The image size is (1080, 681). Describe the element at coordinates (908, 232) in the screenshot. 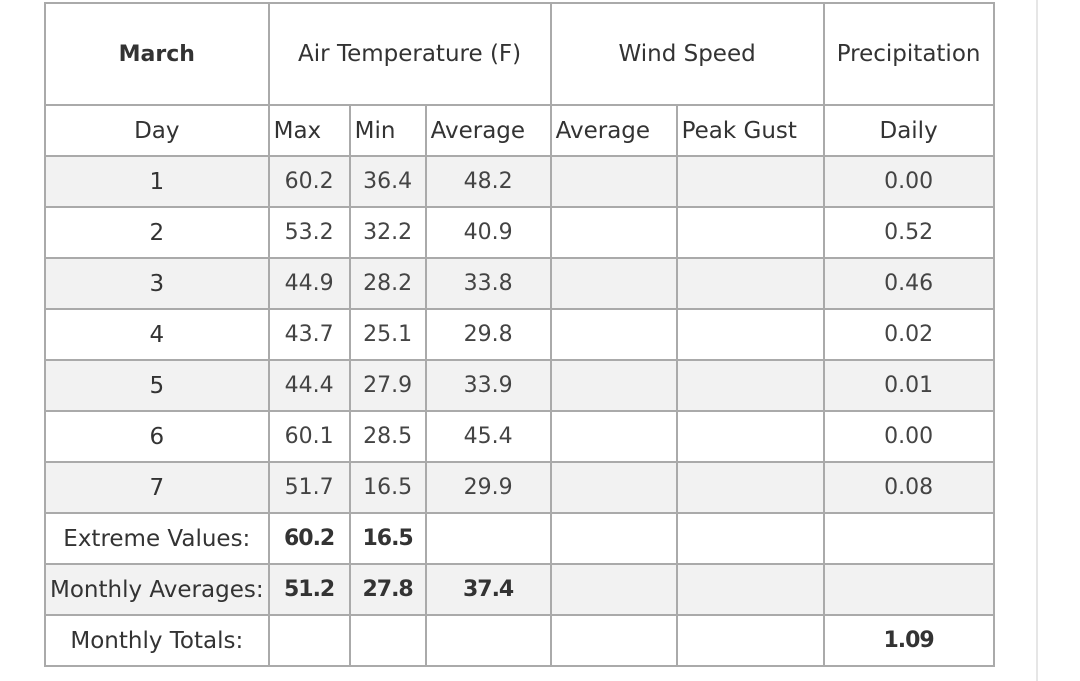

I see `cell: 0.52` at that location.